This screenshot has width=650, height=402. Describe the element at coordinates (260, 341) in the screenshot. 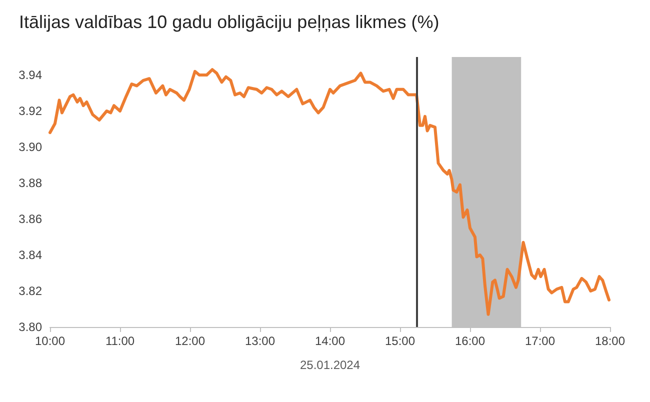

I see `x-tick-label: 13:00` at that location.